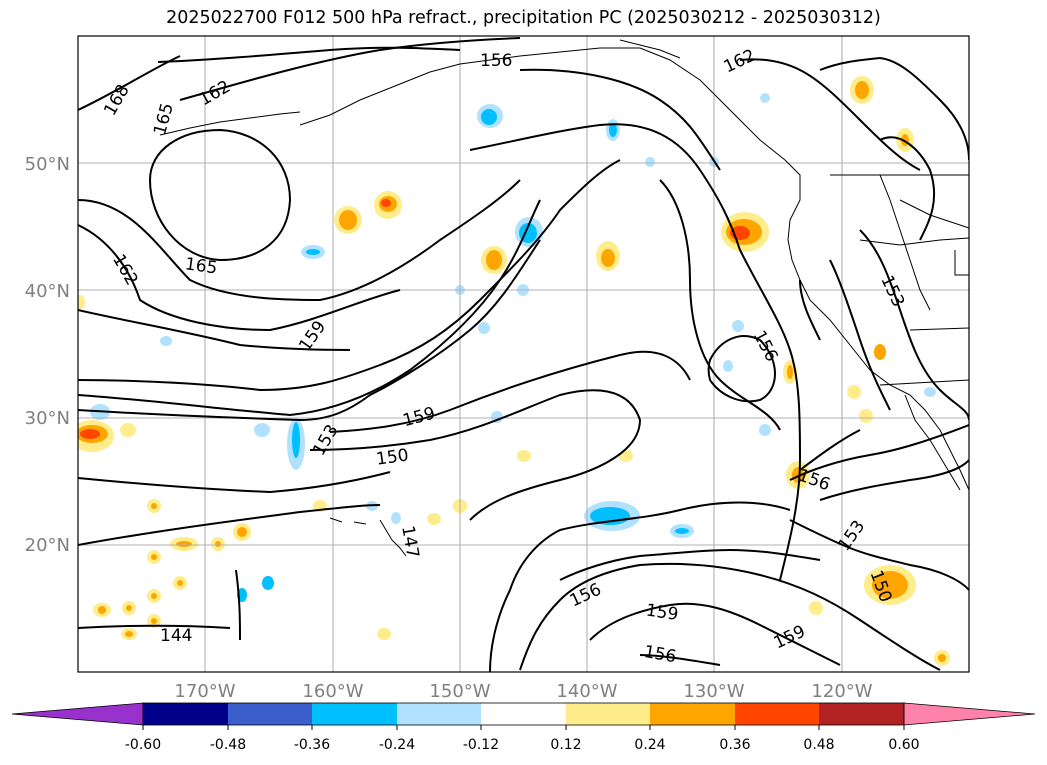  Describe the element at coordinates (841, 691) in the screenshot. I see `lon-label-120w: 120°W` at that location.